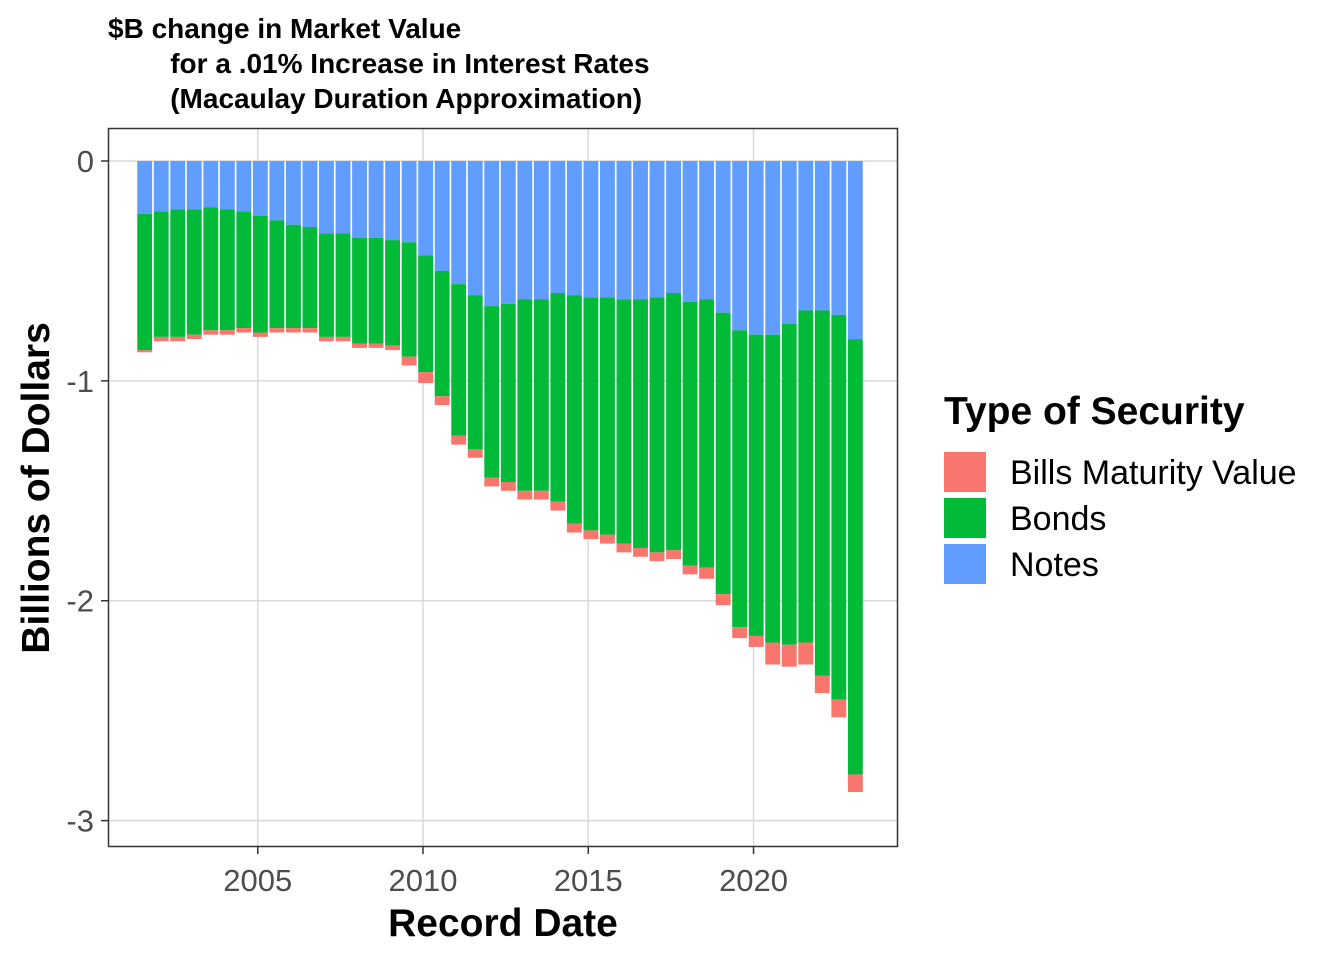 The height and width of the screenshot is (960, 1344). I want to click on x-axis-ticks: 2005 2010 2015 2020, so click(505, 872).